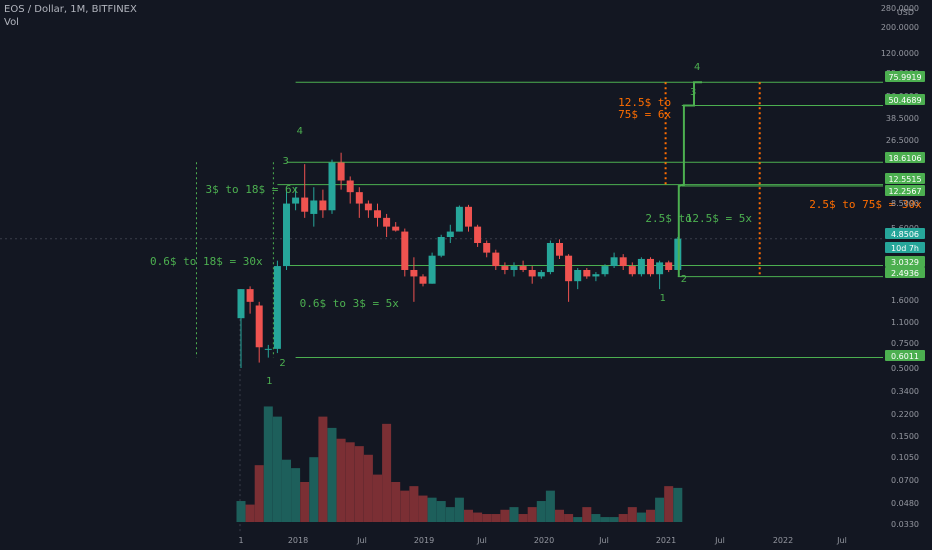 The image size is (932, 550). I want to click on projection-path, so click(689, 179).